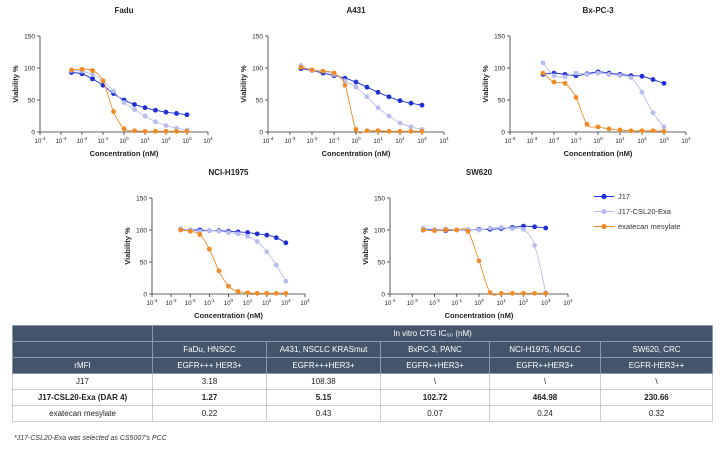 This screenshot has width=720, height=449. I want to click on legend-marker-j17, so click(604, 196).